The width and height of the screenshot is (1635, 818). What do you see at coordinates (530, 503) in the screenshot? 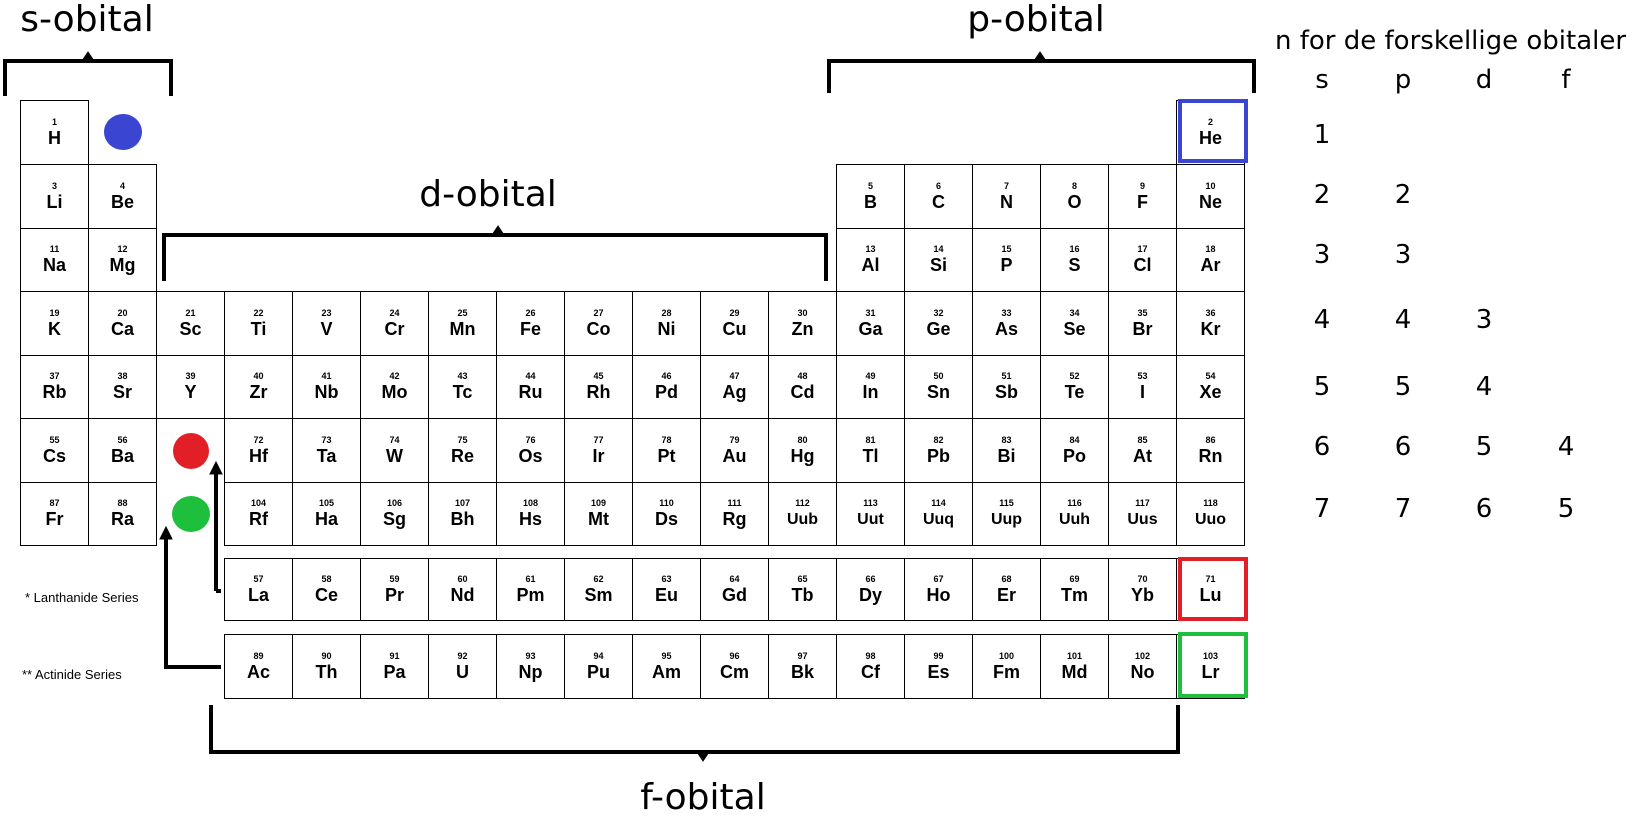
I see `atomic-number: 108` at bounding box center [530, 503].